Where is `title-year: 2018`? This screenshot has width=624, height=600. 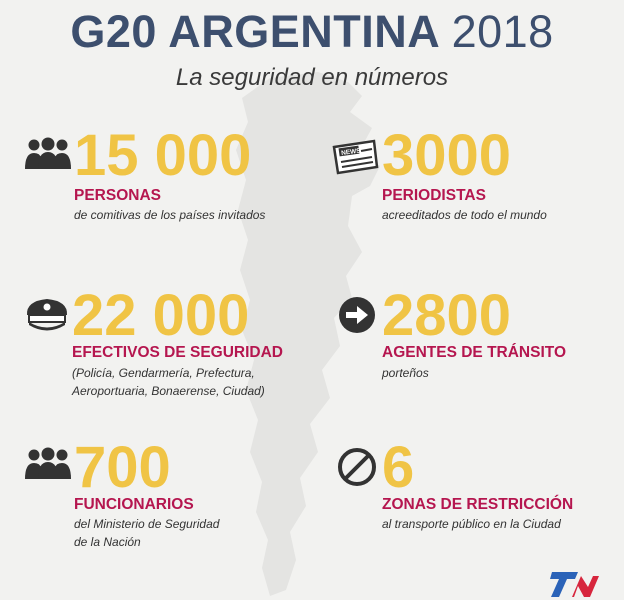 title-year: 2018 is located at coordinates (502, 31).